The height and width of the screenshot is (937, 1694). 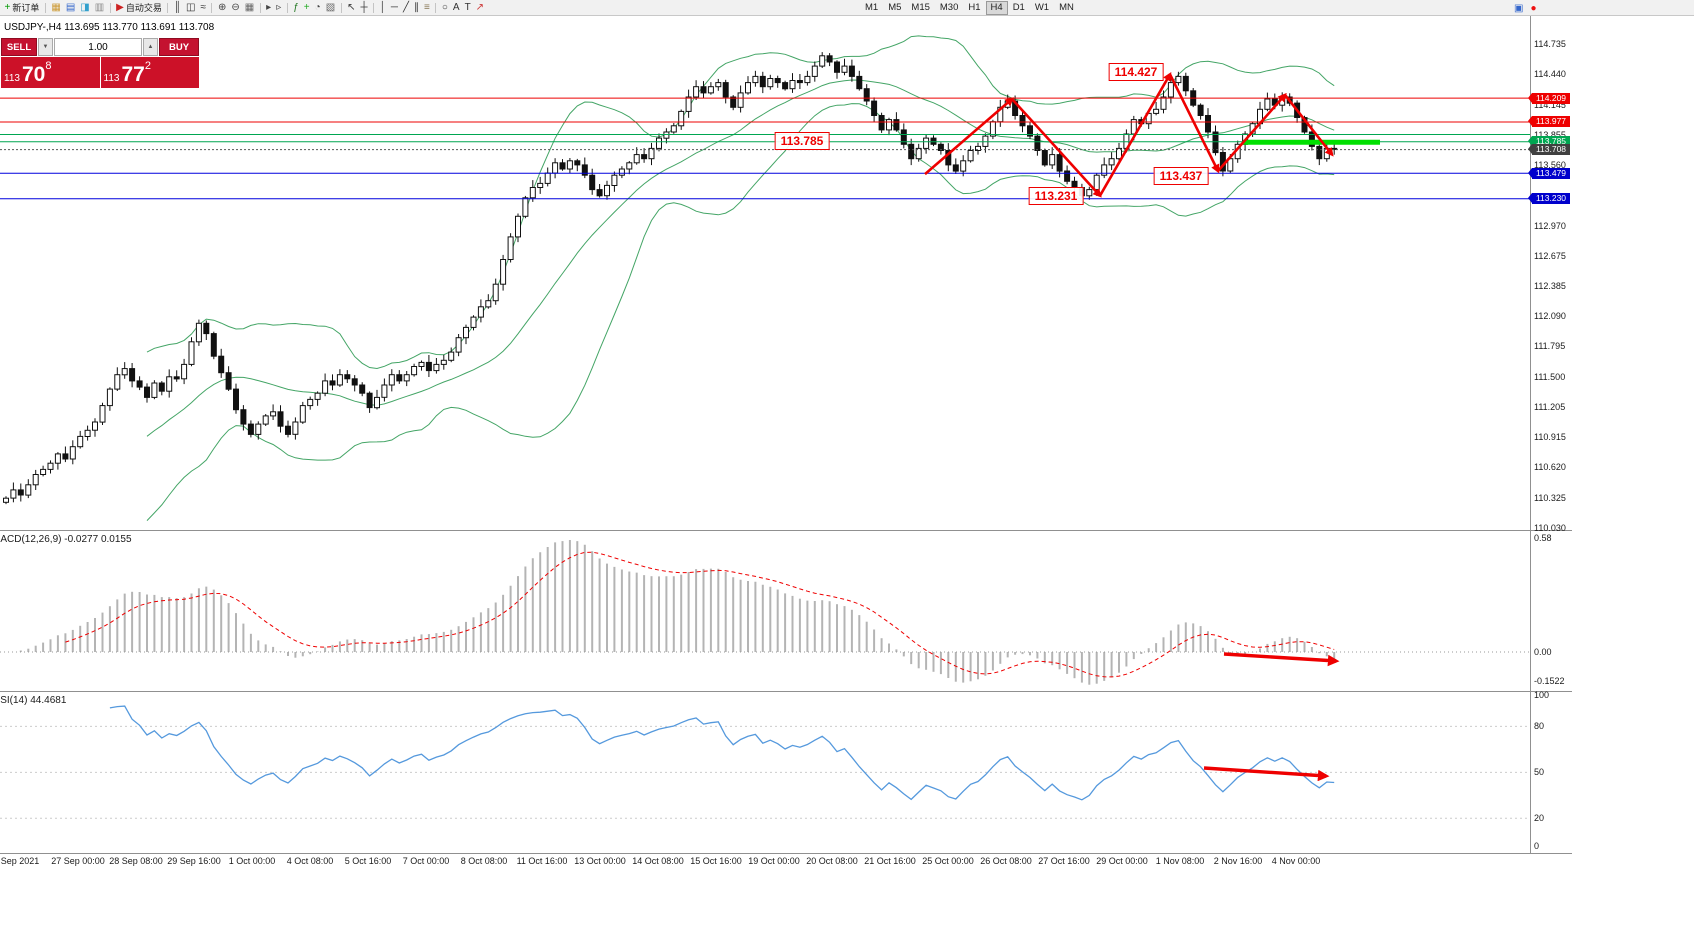 I want to click on sell-button: SELL, so click(x=19, y=47).